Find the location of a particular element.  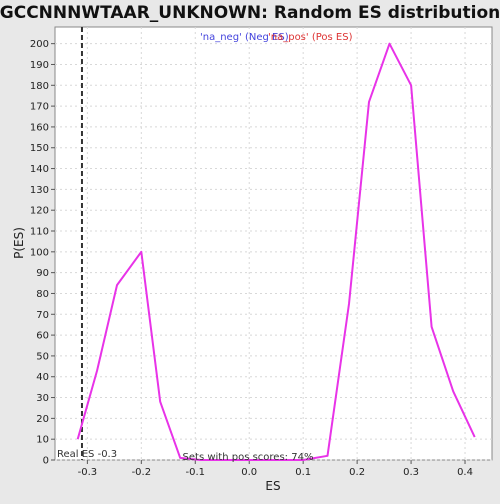

y-tick-label: 120 is located at coordinates (39, 211).